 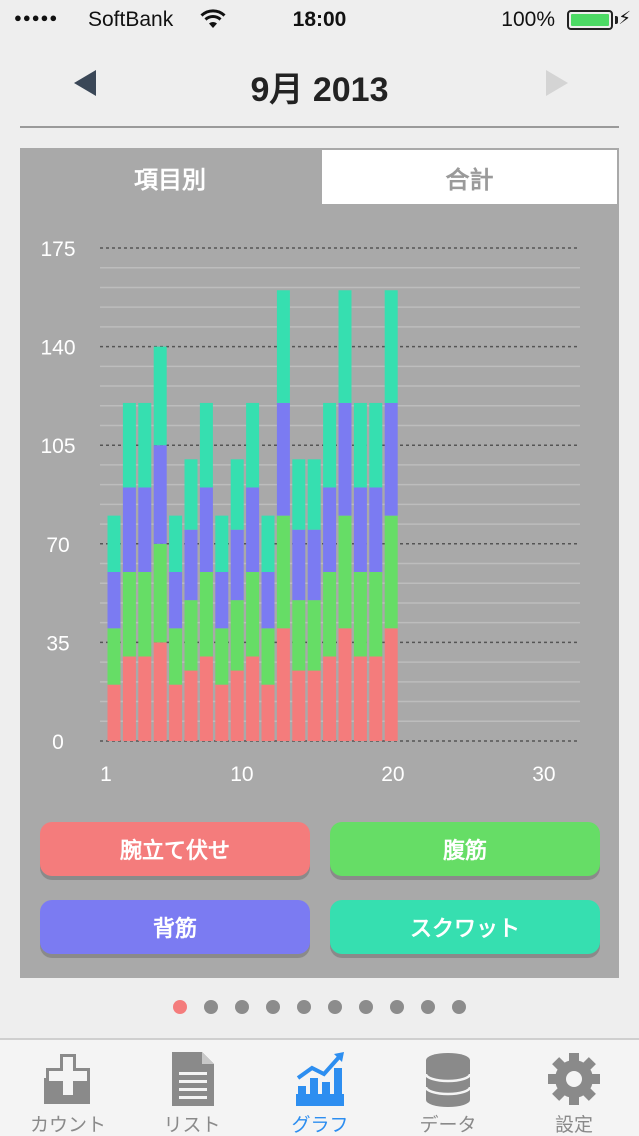 I want to click on tabbar-label: カウント, so click(x=67, y=1125).